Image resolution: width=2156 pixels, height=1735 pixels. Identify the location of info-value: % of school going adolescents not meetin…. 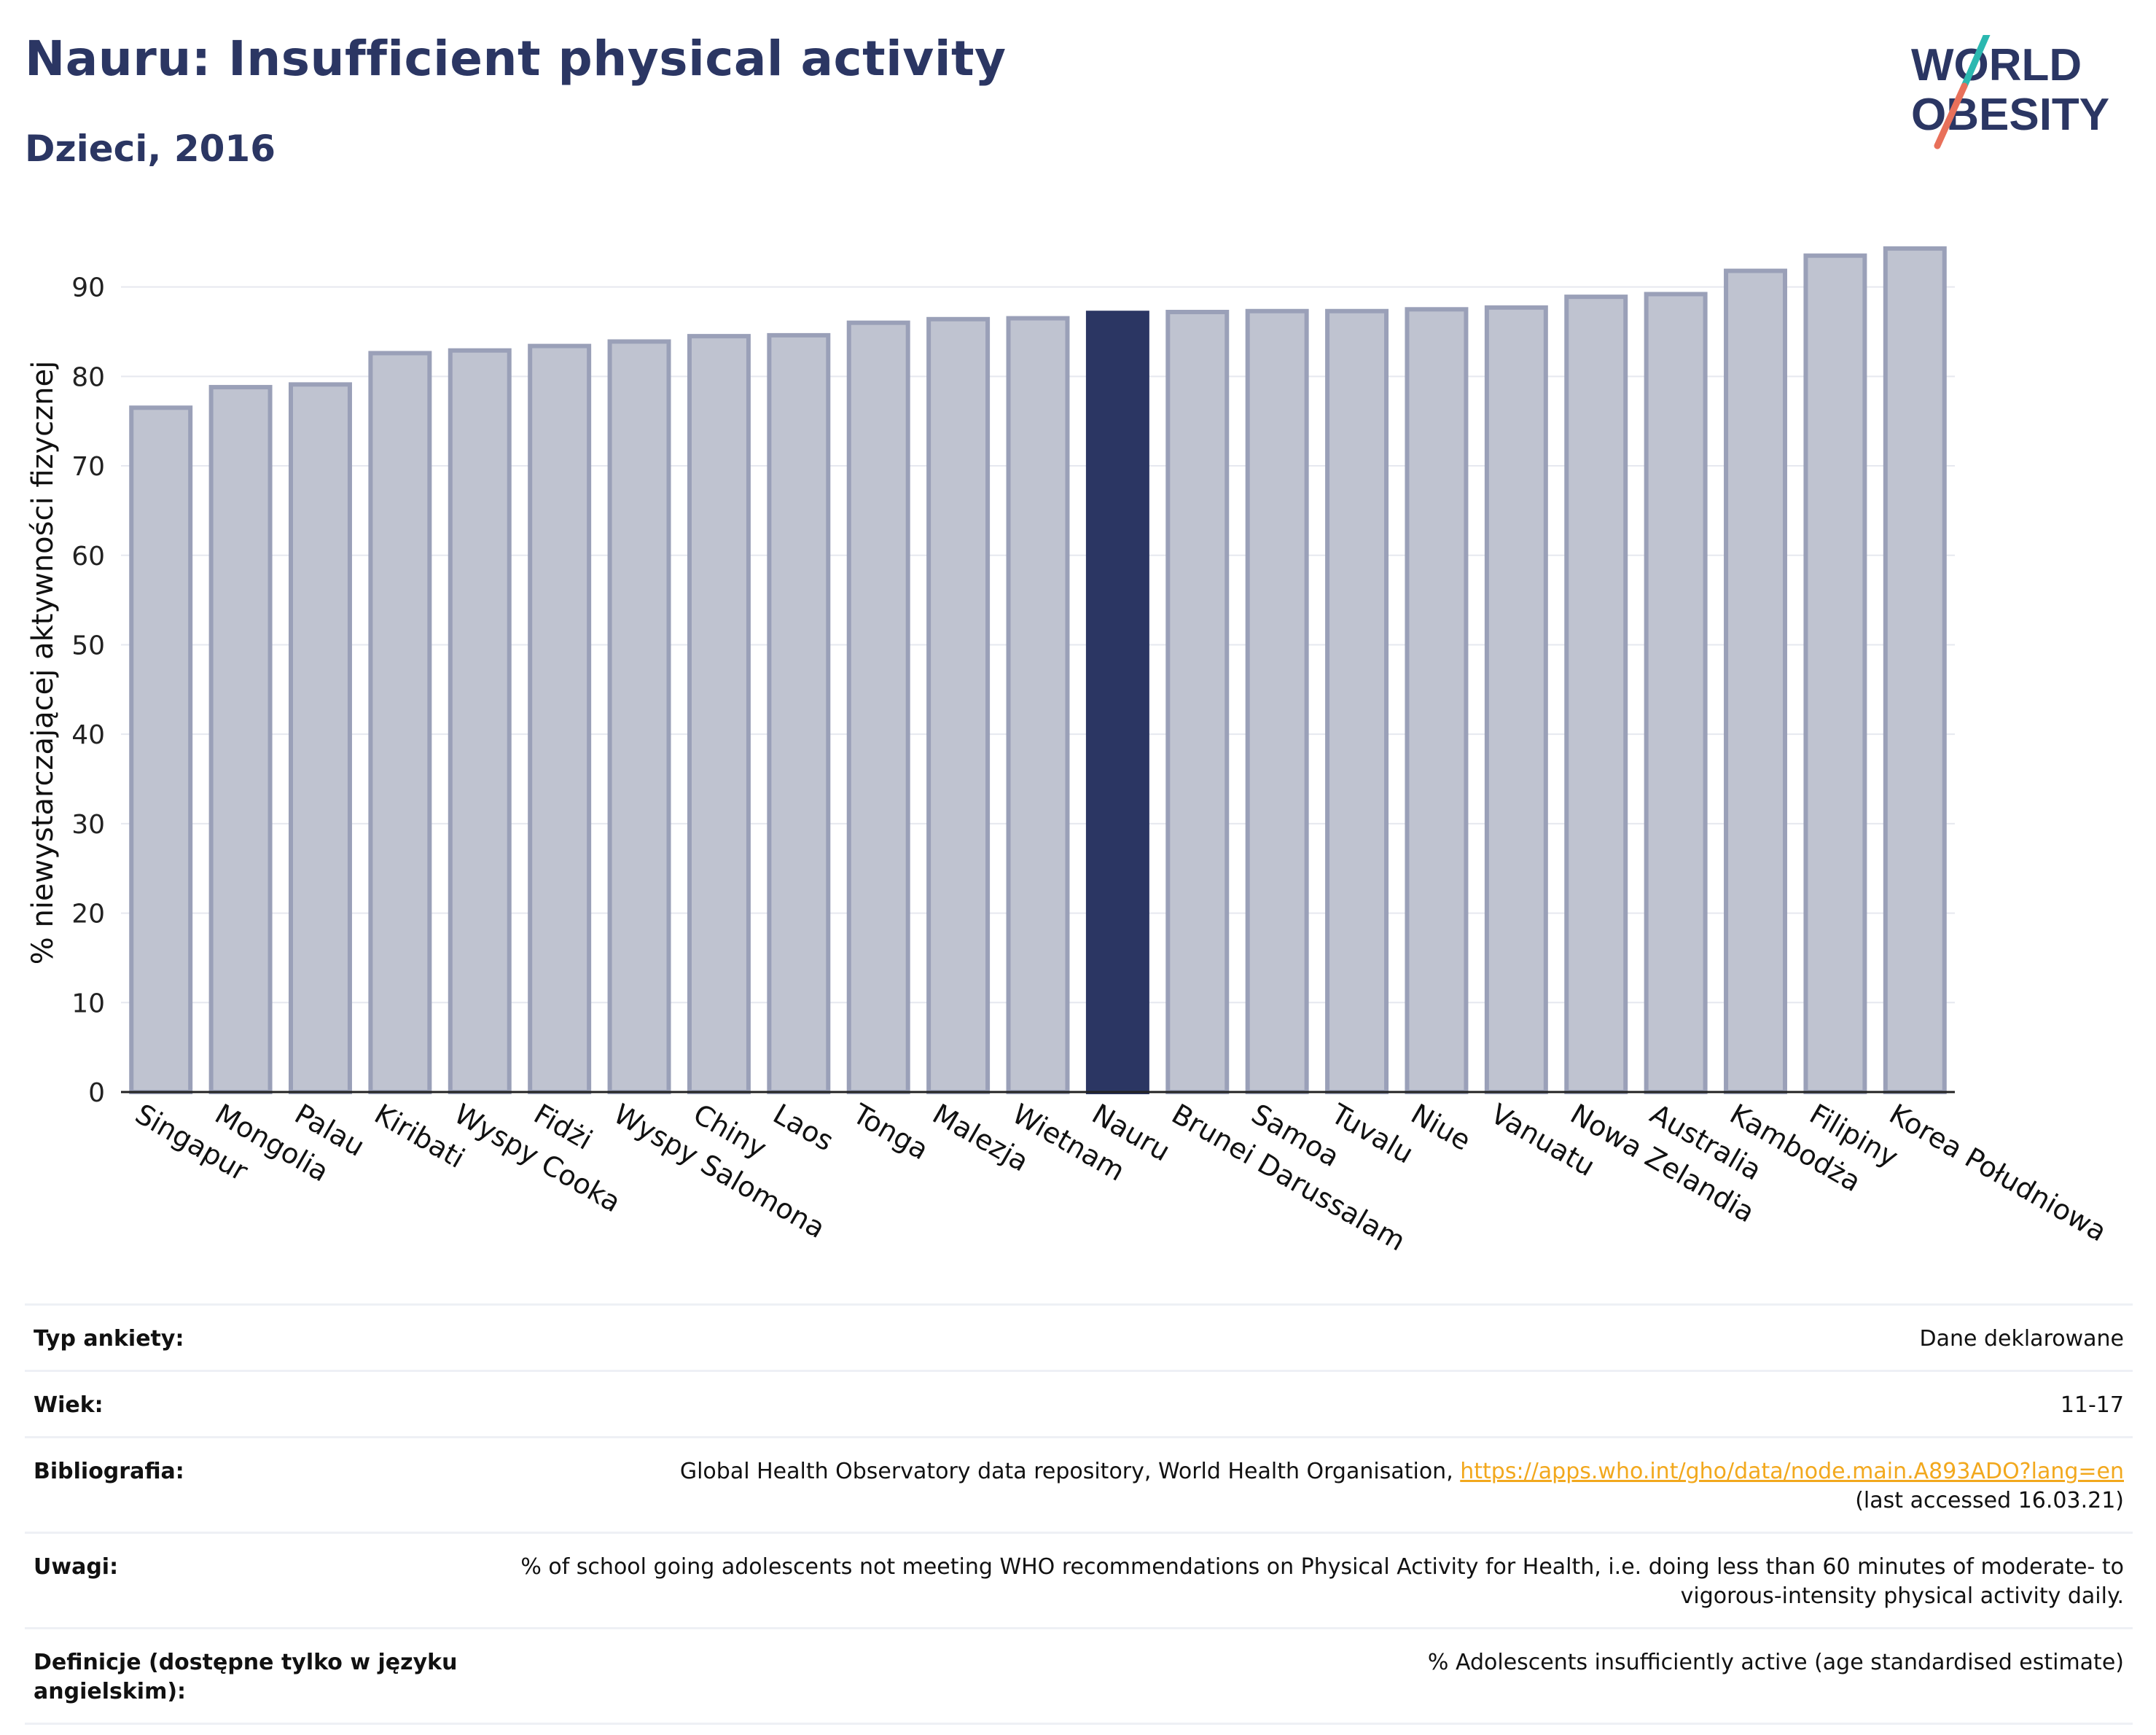
(1312, 1582).